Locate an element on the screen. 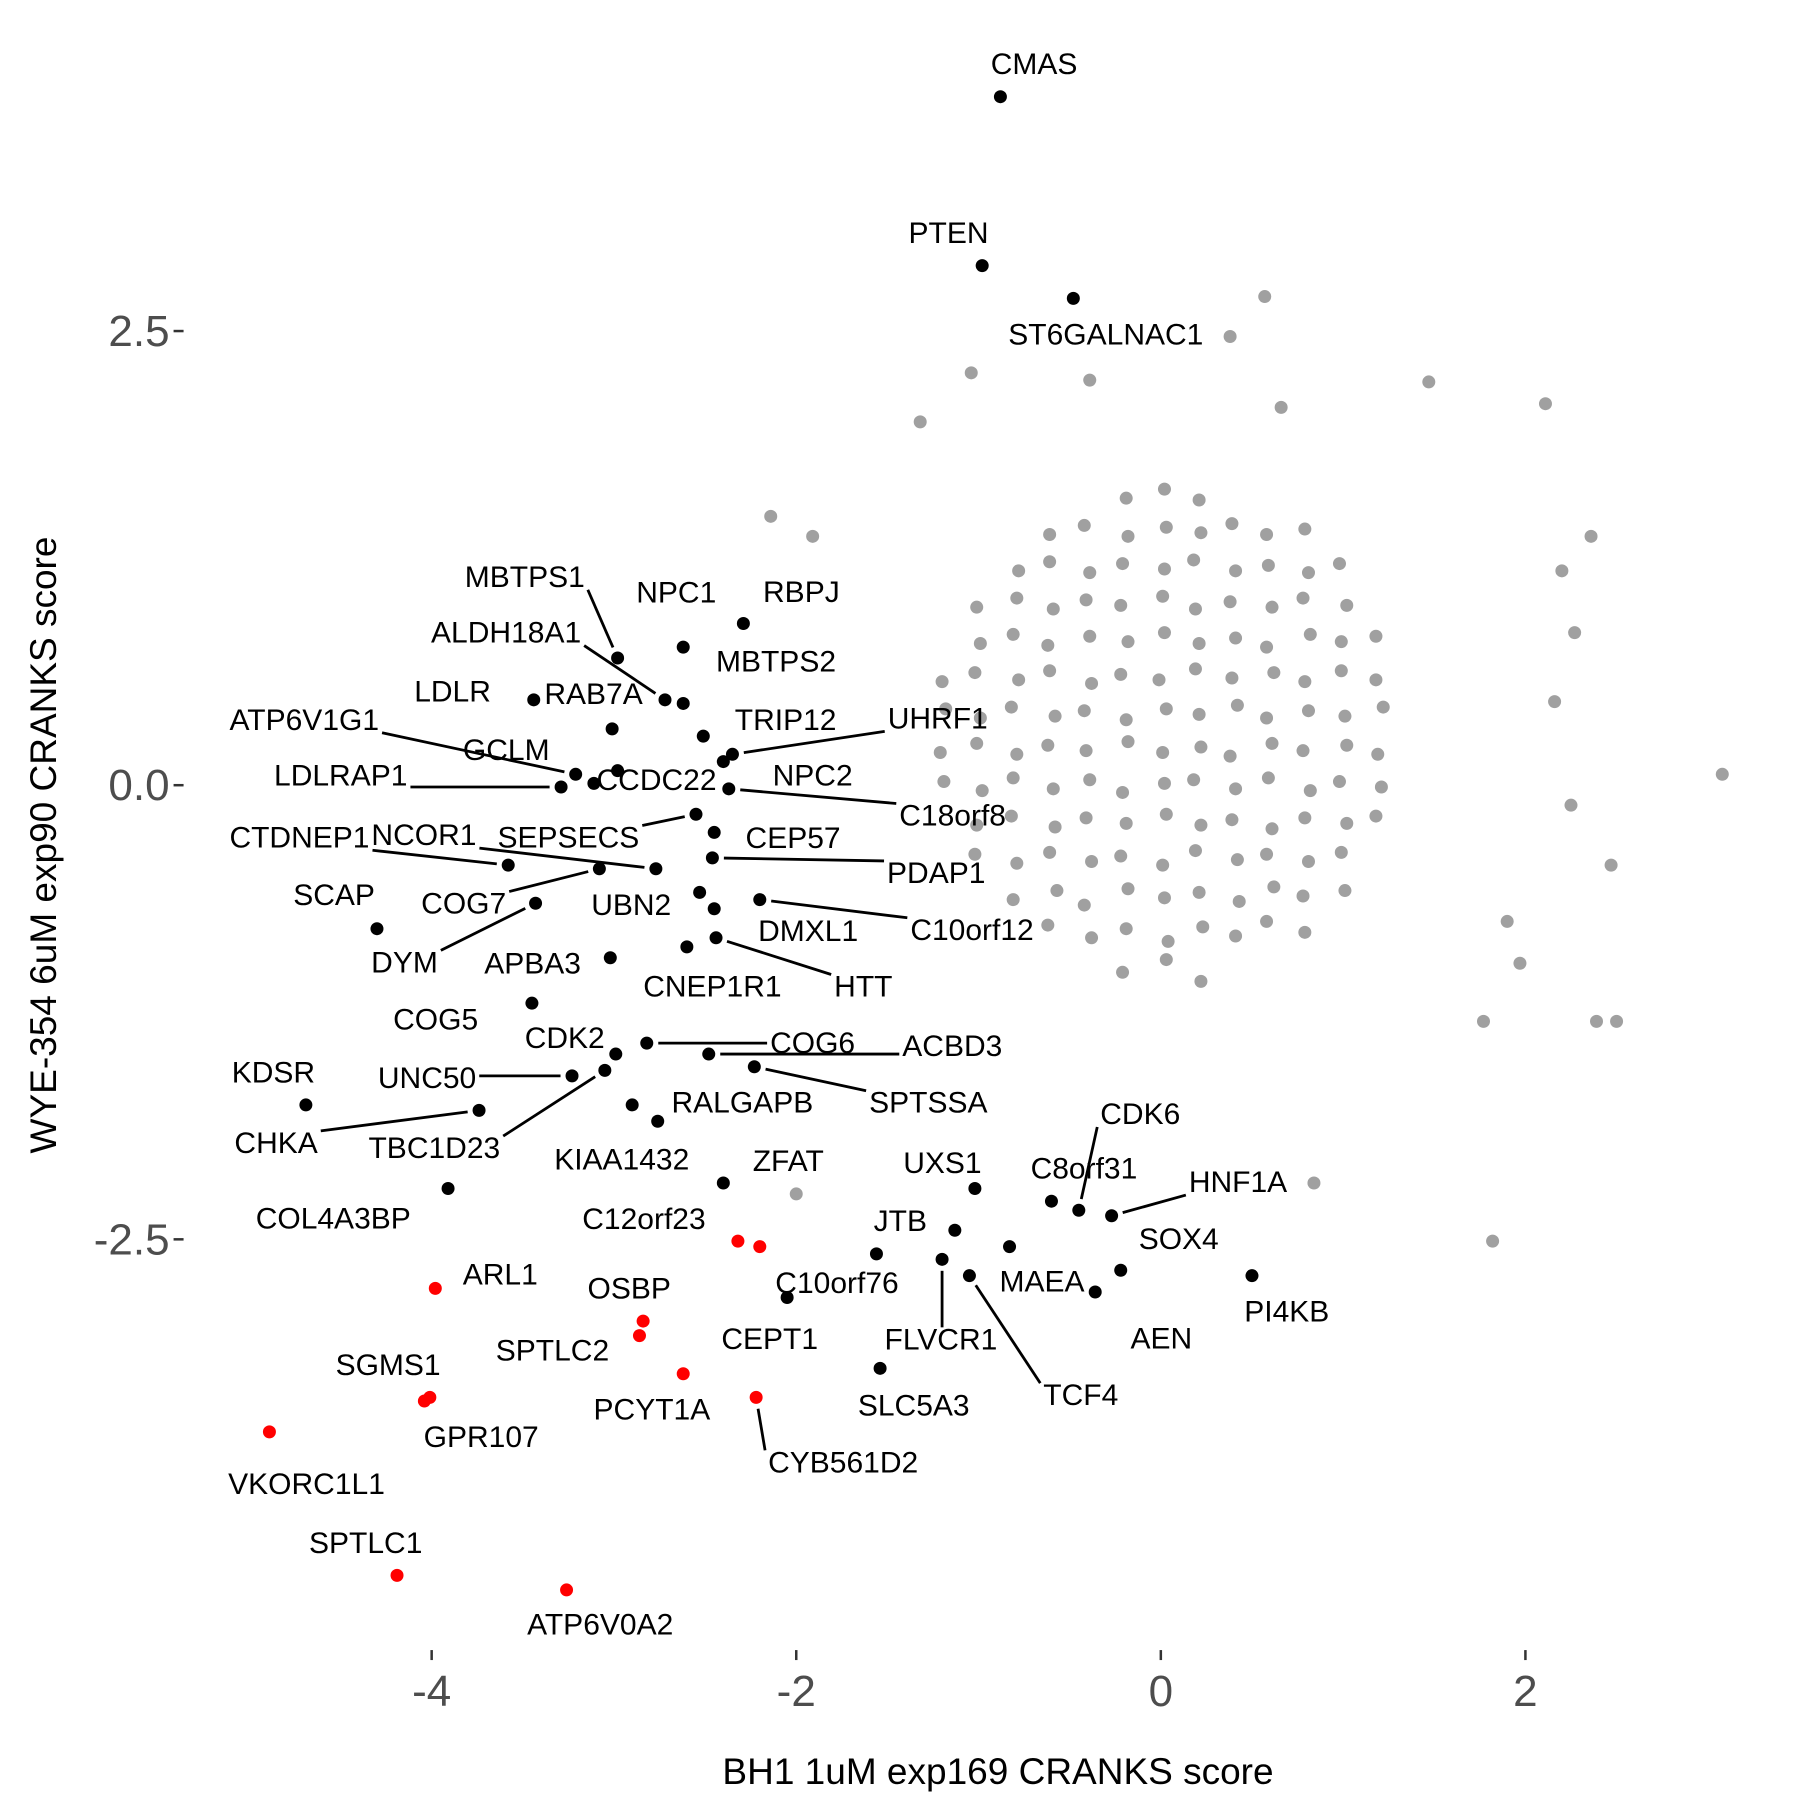 This screenshot has height=1800, width=1800. x-tick-label: 2 is located at coordinates (1525, 1691).